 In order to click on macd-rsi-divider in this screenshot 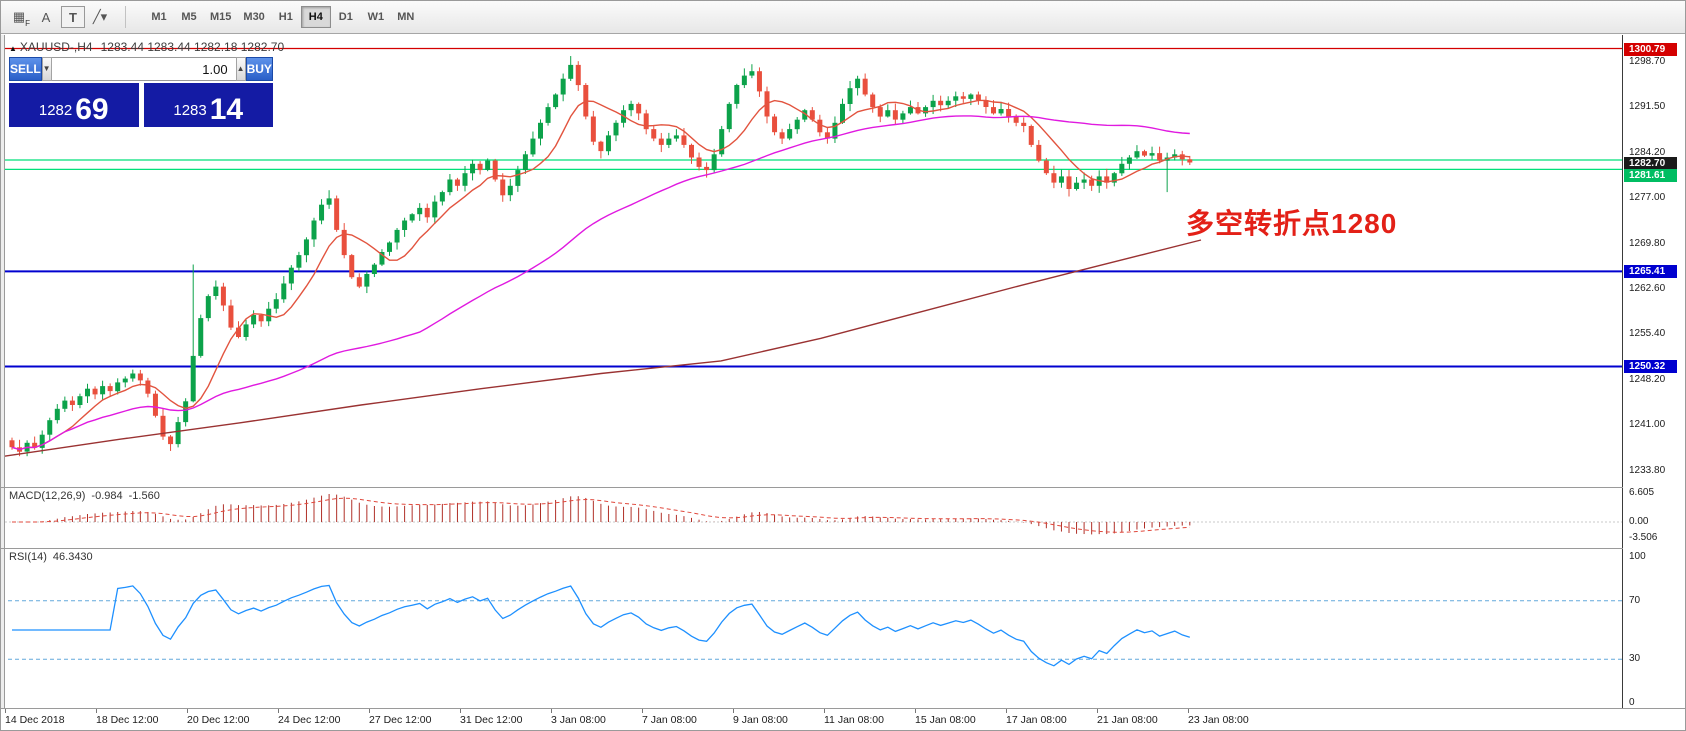, I will do `click(843, 548)`.